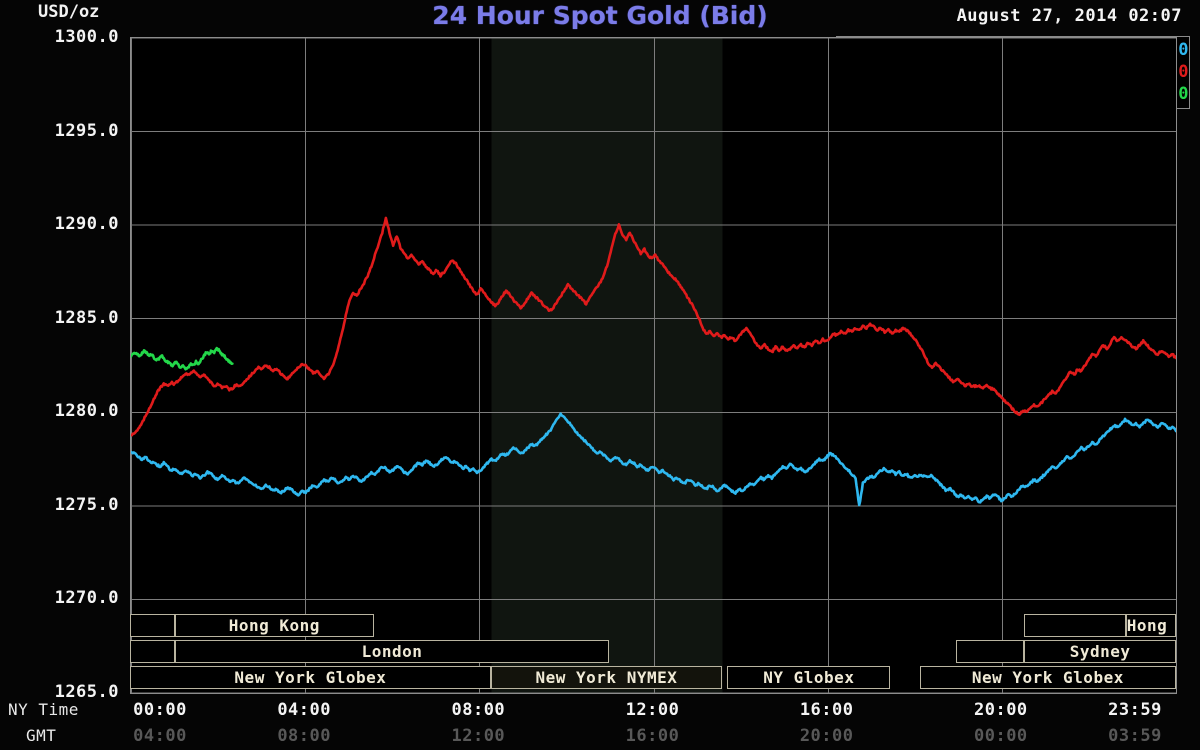  I want to click on y-axis-tick-label: 1270.0, so click(86, 598).